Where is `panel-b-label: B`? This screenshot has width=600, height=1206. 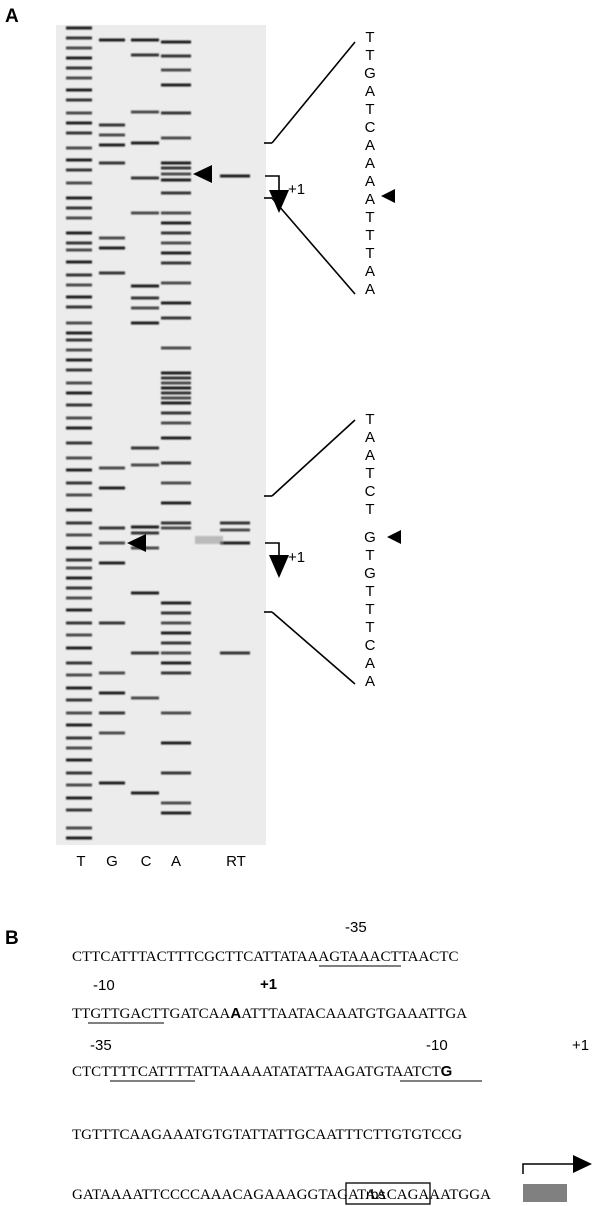 panel-b-label: B is located at coordinates (12, 938).